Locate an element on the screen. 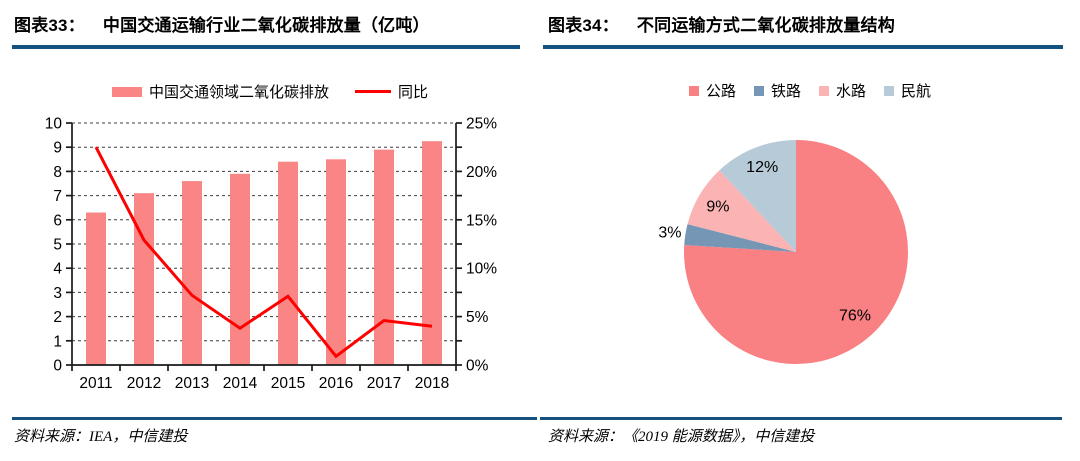 This screenshot has height=461, width=1080. legend-item-water: 水路 is located at coordinates (842, 90).